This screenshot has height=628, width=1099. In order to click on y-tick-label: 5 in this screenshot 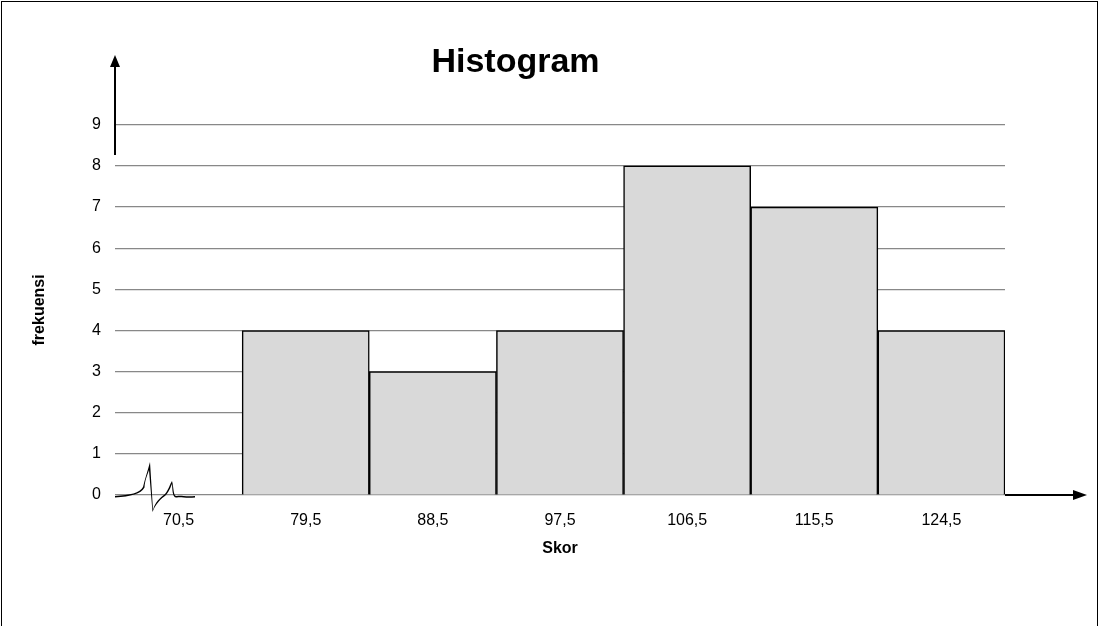, I will do `click(97, 288)`.